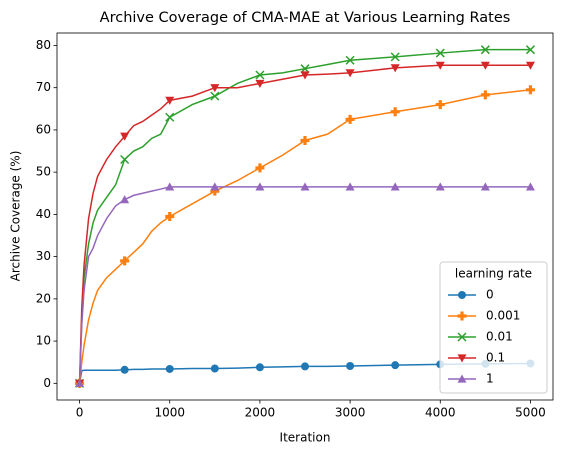  Describe the element at coordinates (47, 383) in the screenshot. I see `y-tick-label: 0` at that location.